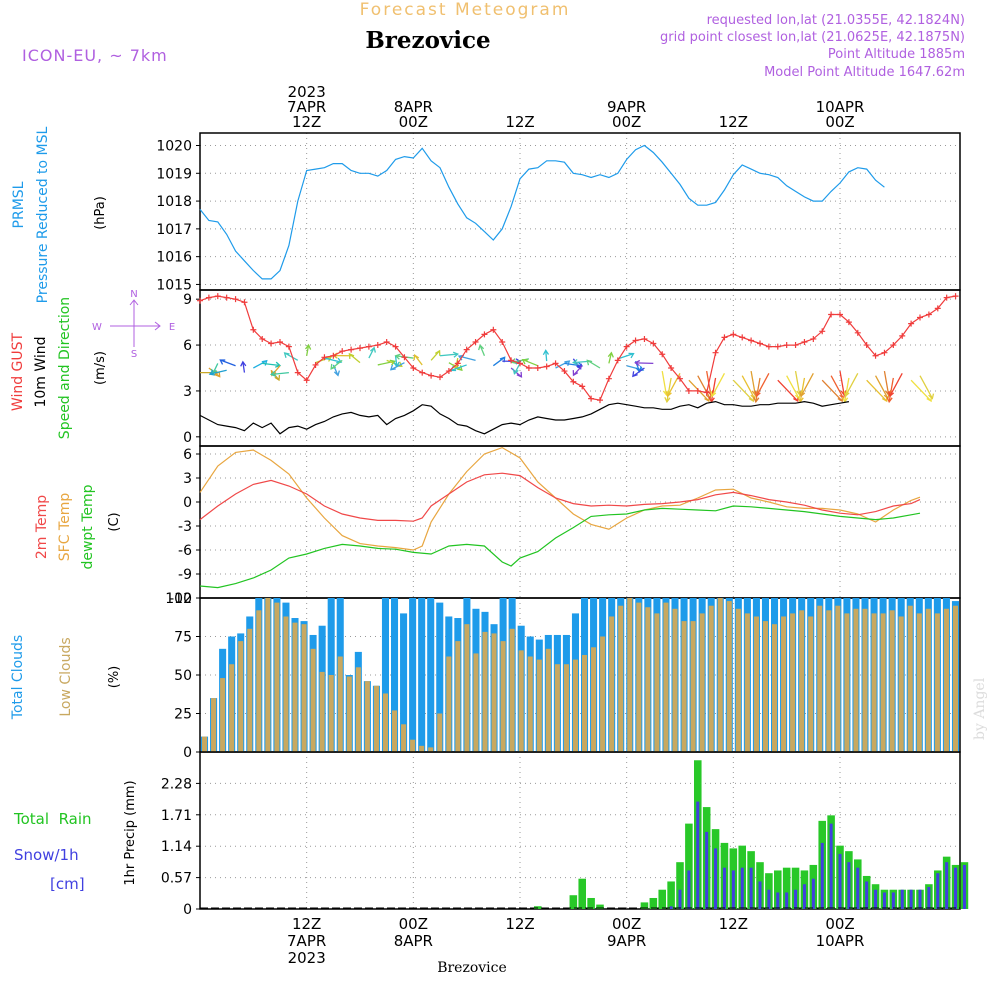 Image resolution: width=1000 pixels, height=1004 pixels. What do you see at coordinates (75, 836) in the screenshot?
I see `precip-axis-titles: Total Rain Snow/1h [cm] 1hr Precip (mm)` at bounding box center [75, 836].